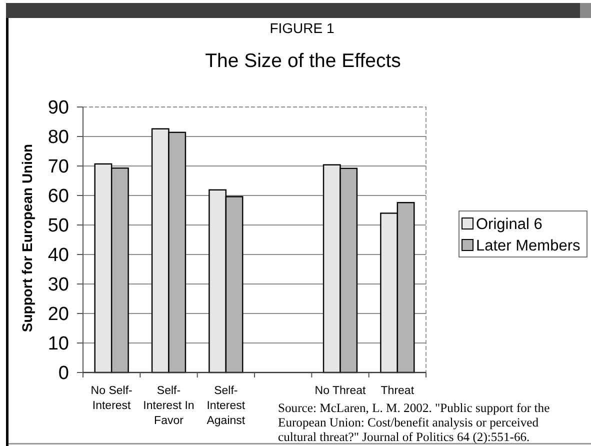  What do you see at coordinates (303, 61) in the screenshot?
I see `chart-subtitle: The Size of the Effects` at bounding box center [303, 61].